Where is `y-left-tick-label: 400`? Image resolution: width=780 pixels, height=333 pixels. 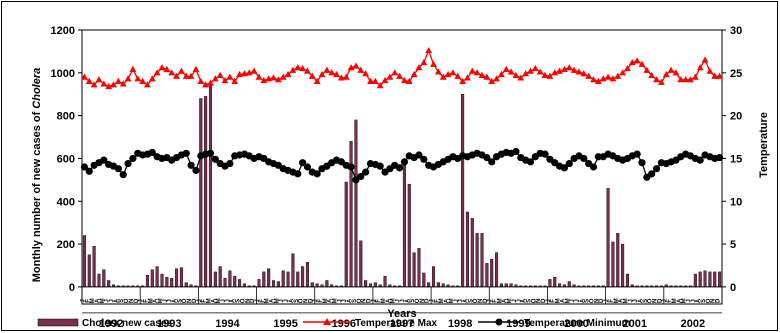
y-left-tick-label: 400 is located at coordinates (66, 202).